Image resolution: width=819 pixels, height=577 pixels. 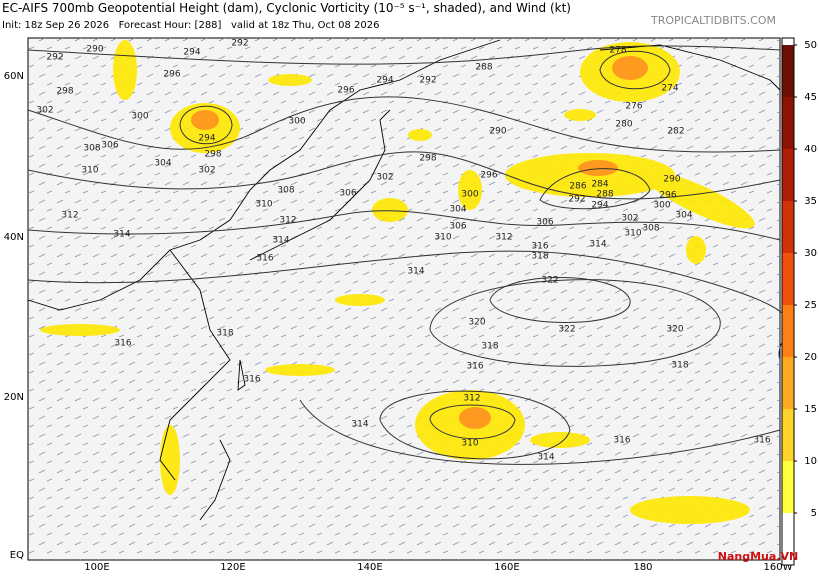 What do you see at coordinates (810, 45) in the screenshot?
I see `colorbar-tick-label: 50` at bounding box center [810, 45].